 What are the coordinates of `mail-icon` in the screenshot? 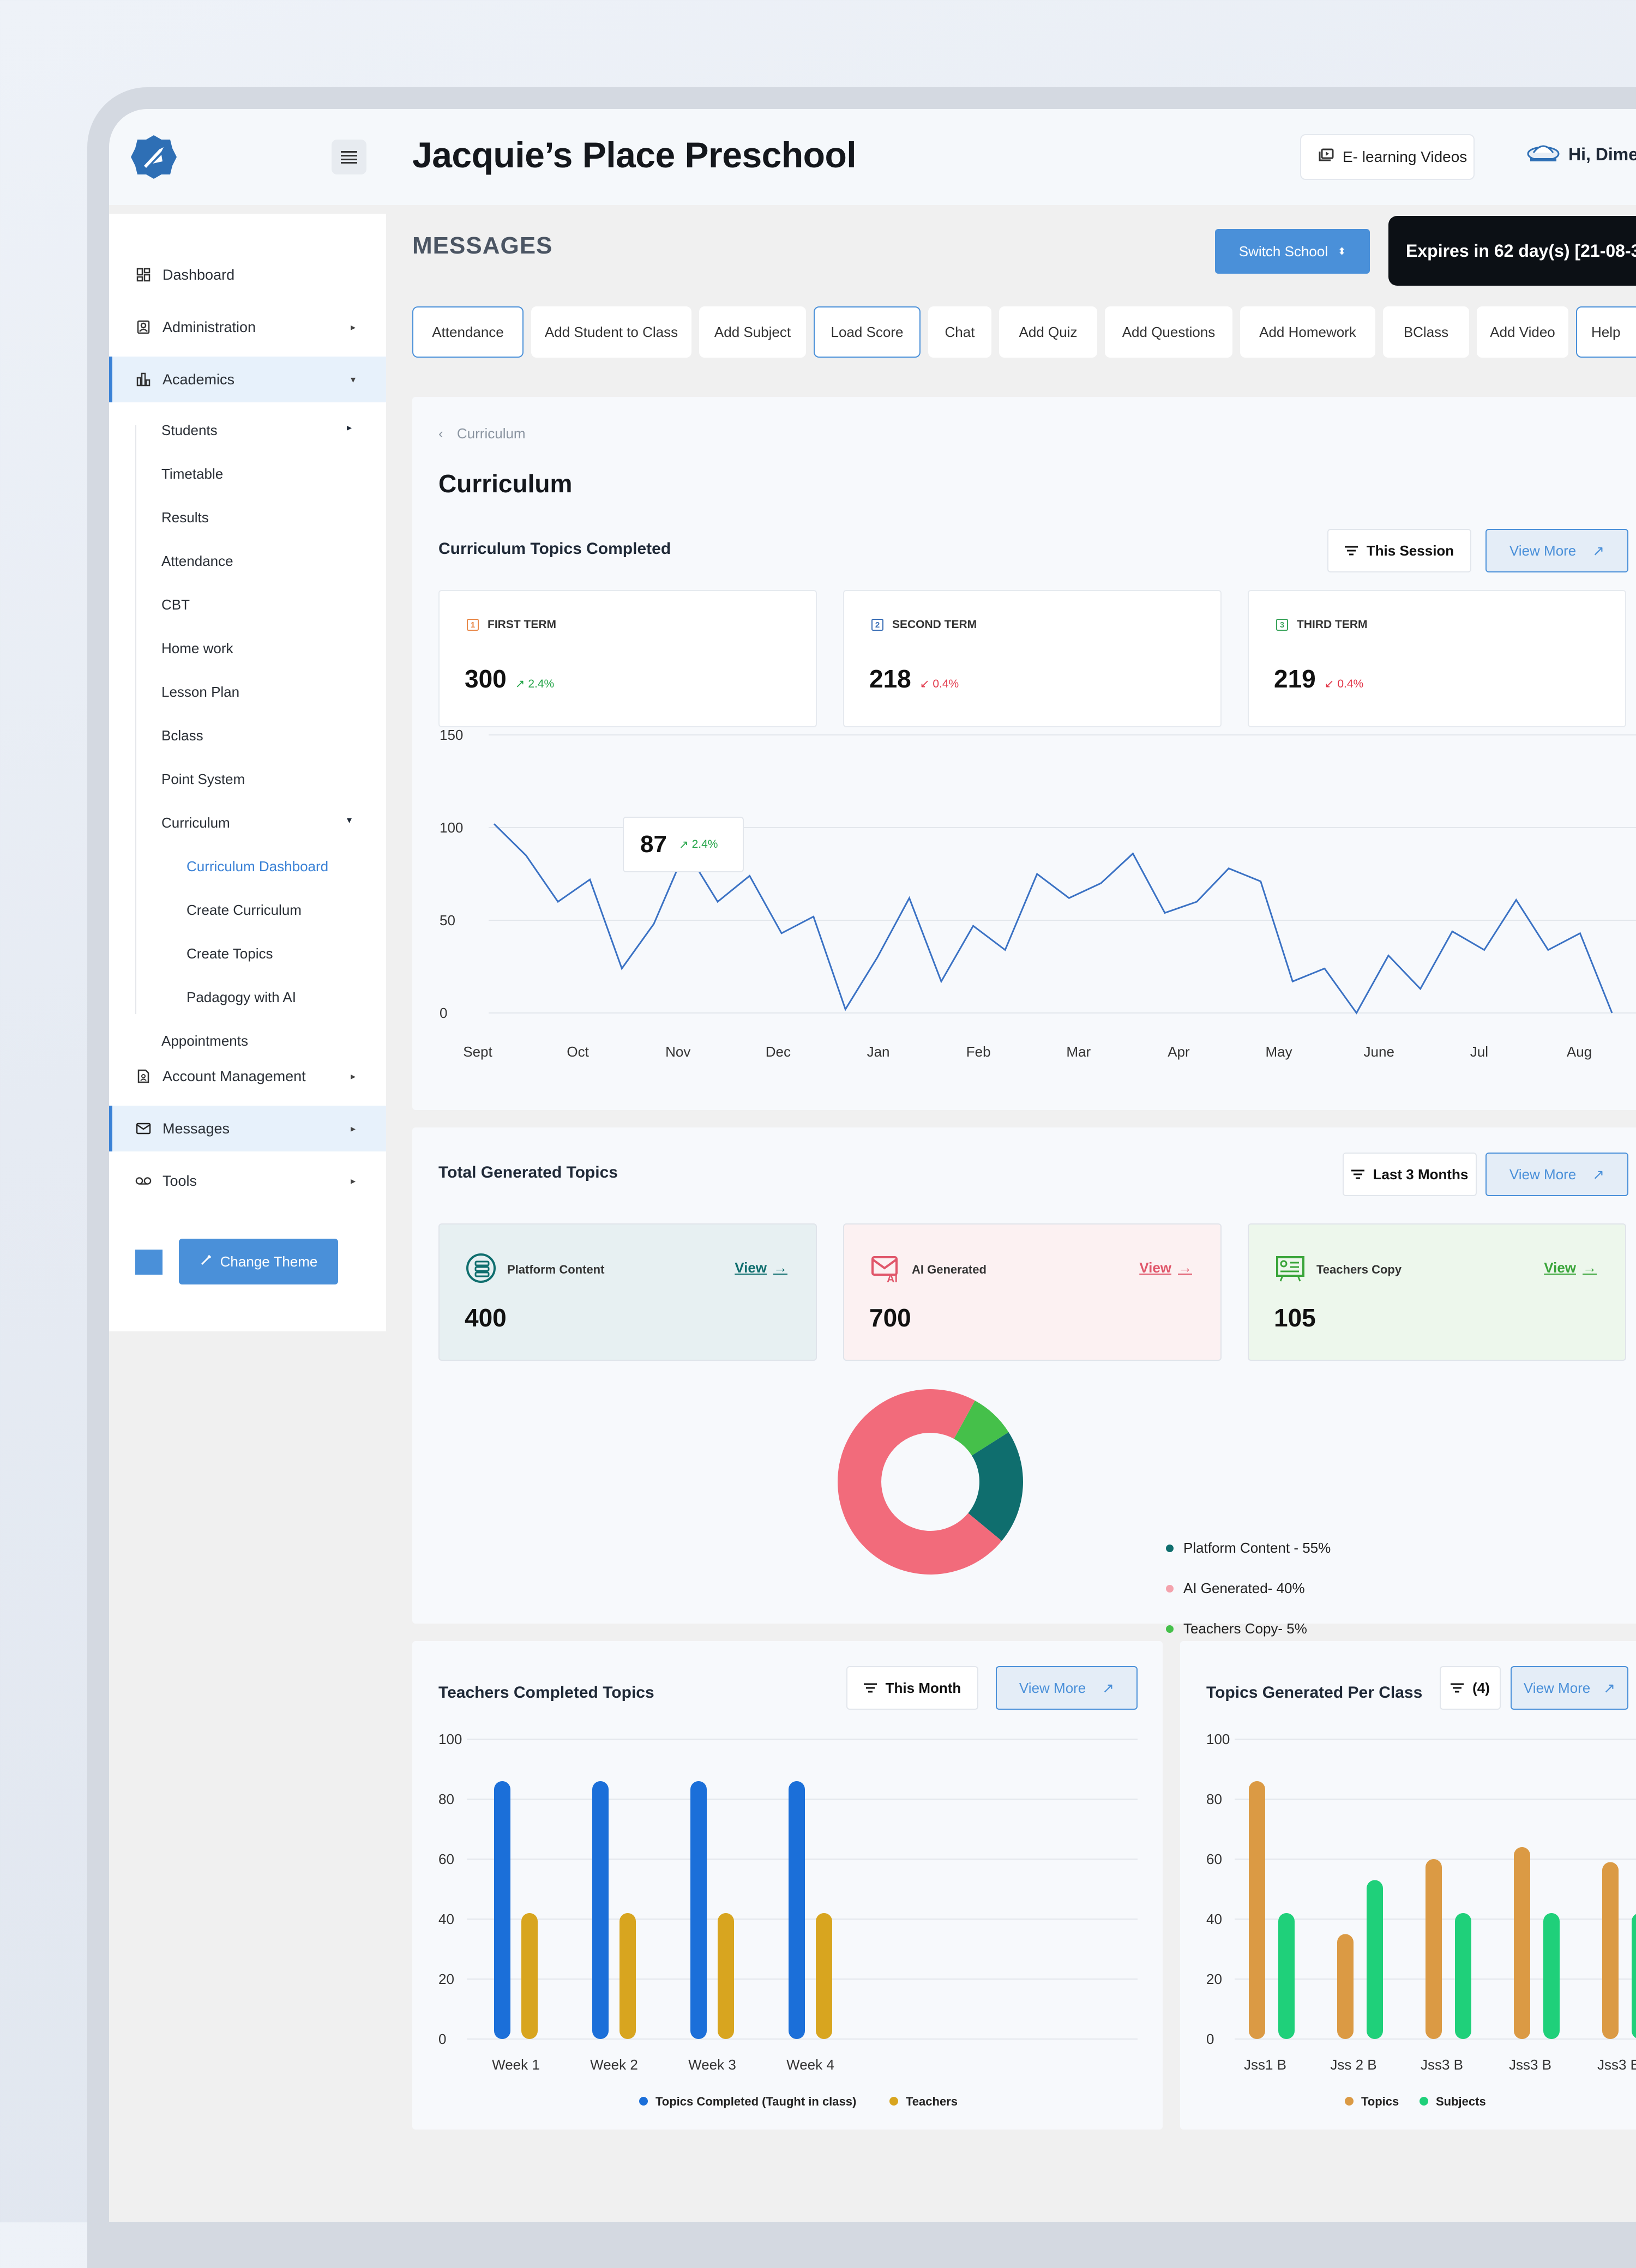 It's located at (143, 1128).